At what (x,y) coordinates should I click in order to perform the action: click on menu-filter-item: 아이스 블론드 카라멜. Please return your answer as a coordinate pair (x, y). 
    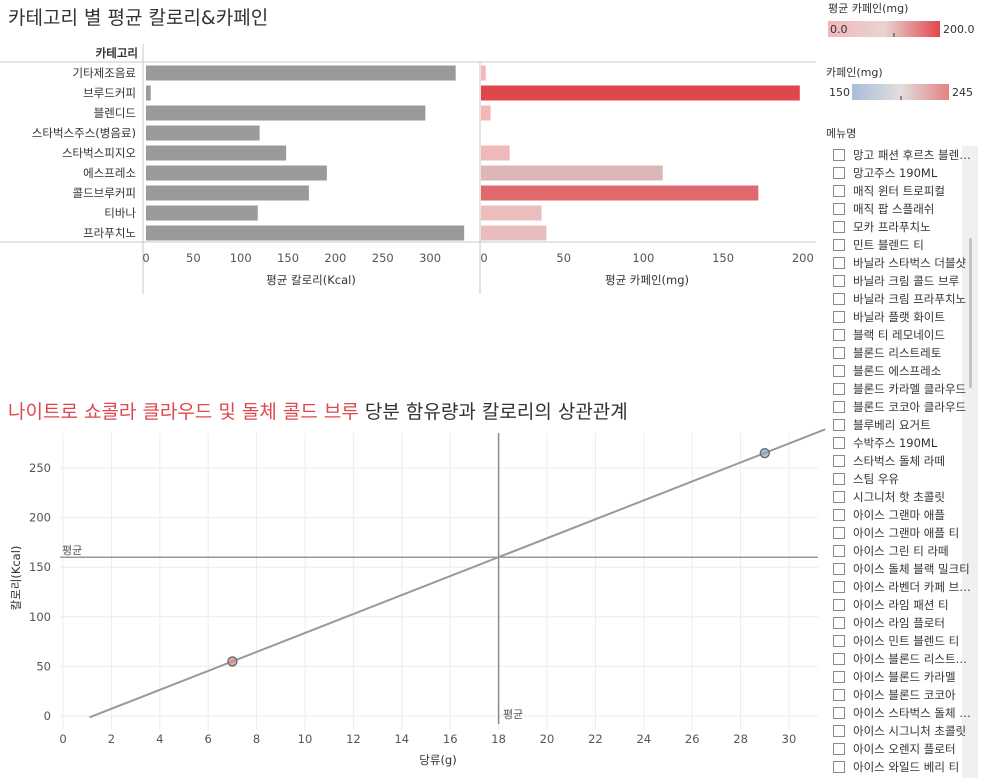
    Looking at the image, I should click on (902, 677).